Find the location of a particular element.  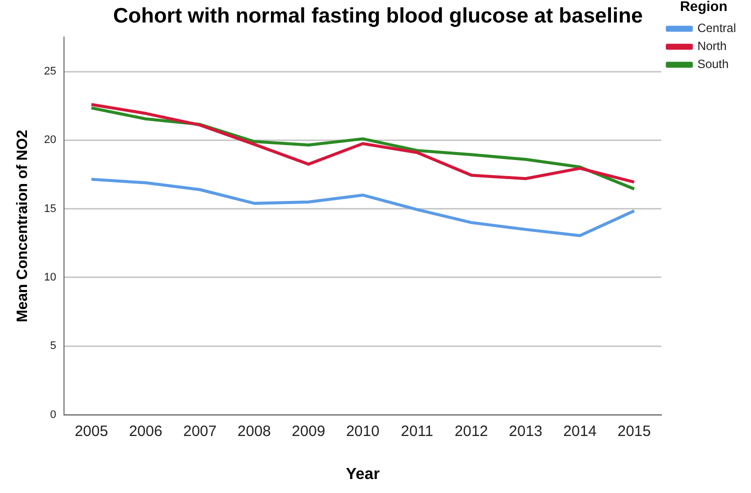

y-tick-label: 5 is located at coordinates (53, 346).